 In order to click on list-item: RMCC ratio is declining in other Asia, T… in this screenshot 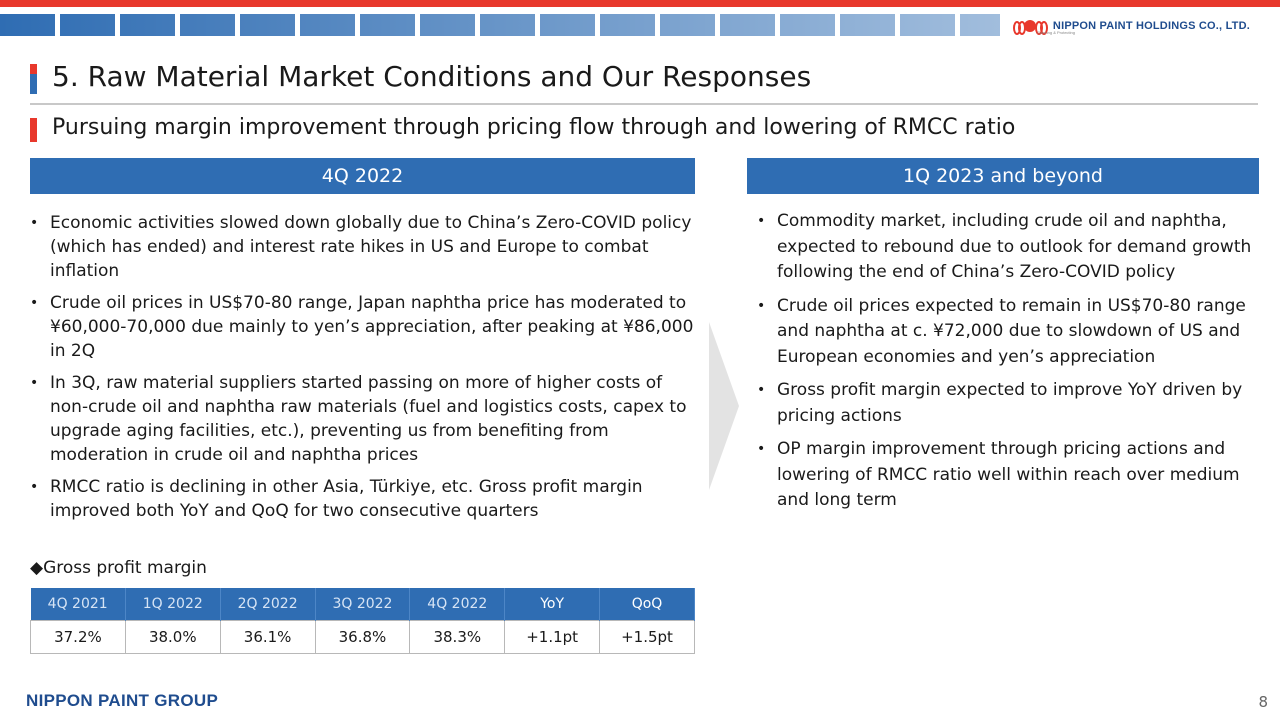, I will do `click(362, 499)`.